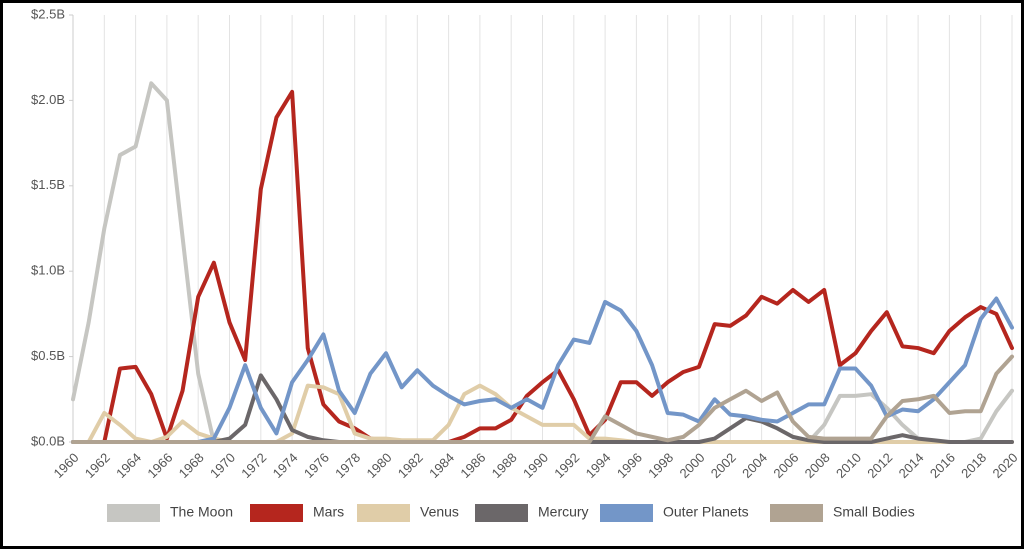 This screenshot has height=549, width=1024. I want to click on legend-label: Outer Planets, so click(706, 512).